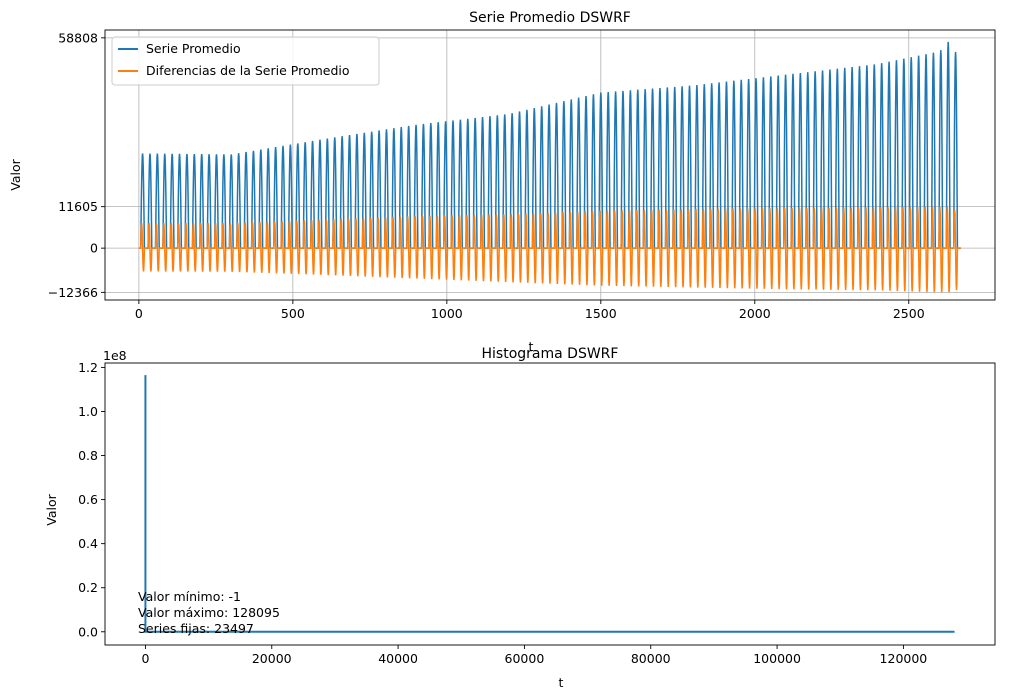 The width and height of the screenshot is (1035, 699). I want to click on top-x-axis-label: t, so click(531, 346).